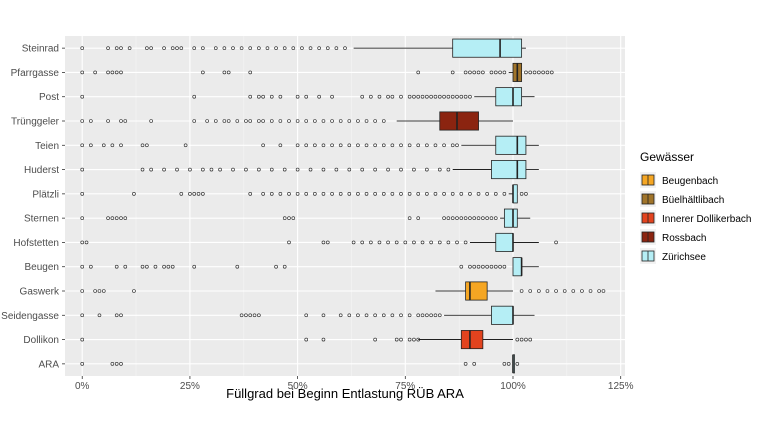 The image size is (760, 440). I want to click on box-seidengasse, so click(307, 315).